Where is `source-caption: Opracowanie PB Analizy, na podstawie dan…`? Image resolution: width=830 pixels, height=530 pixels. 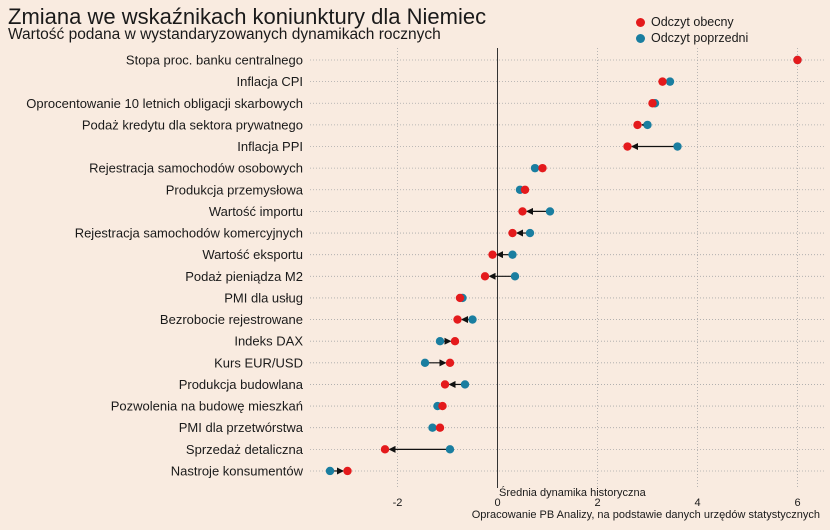 source-caption: Opracowanie PB Analizy, na podstawie dan… is located at coordinates (646, 515).